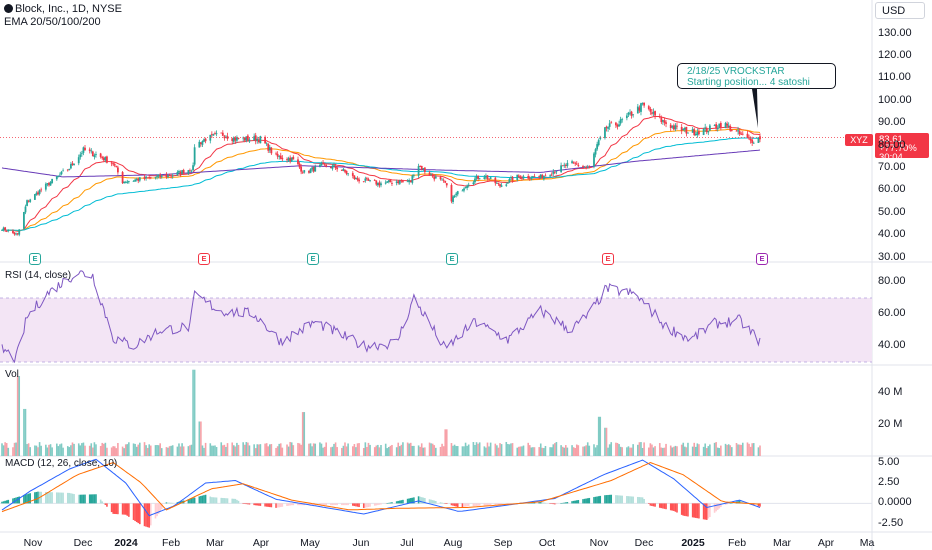  Describe the element at coordinates (900, 10) in the screenshot. I see `currency-selector: USD` at that location.